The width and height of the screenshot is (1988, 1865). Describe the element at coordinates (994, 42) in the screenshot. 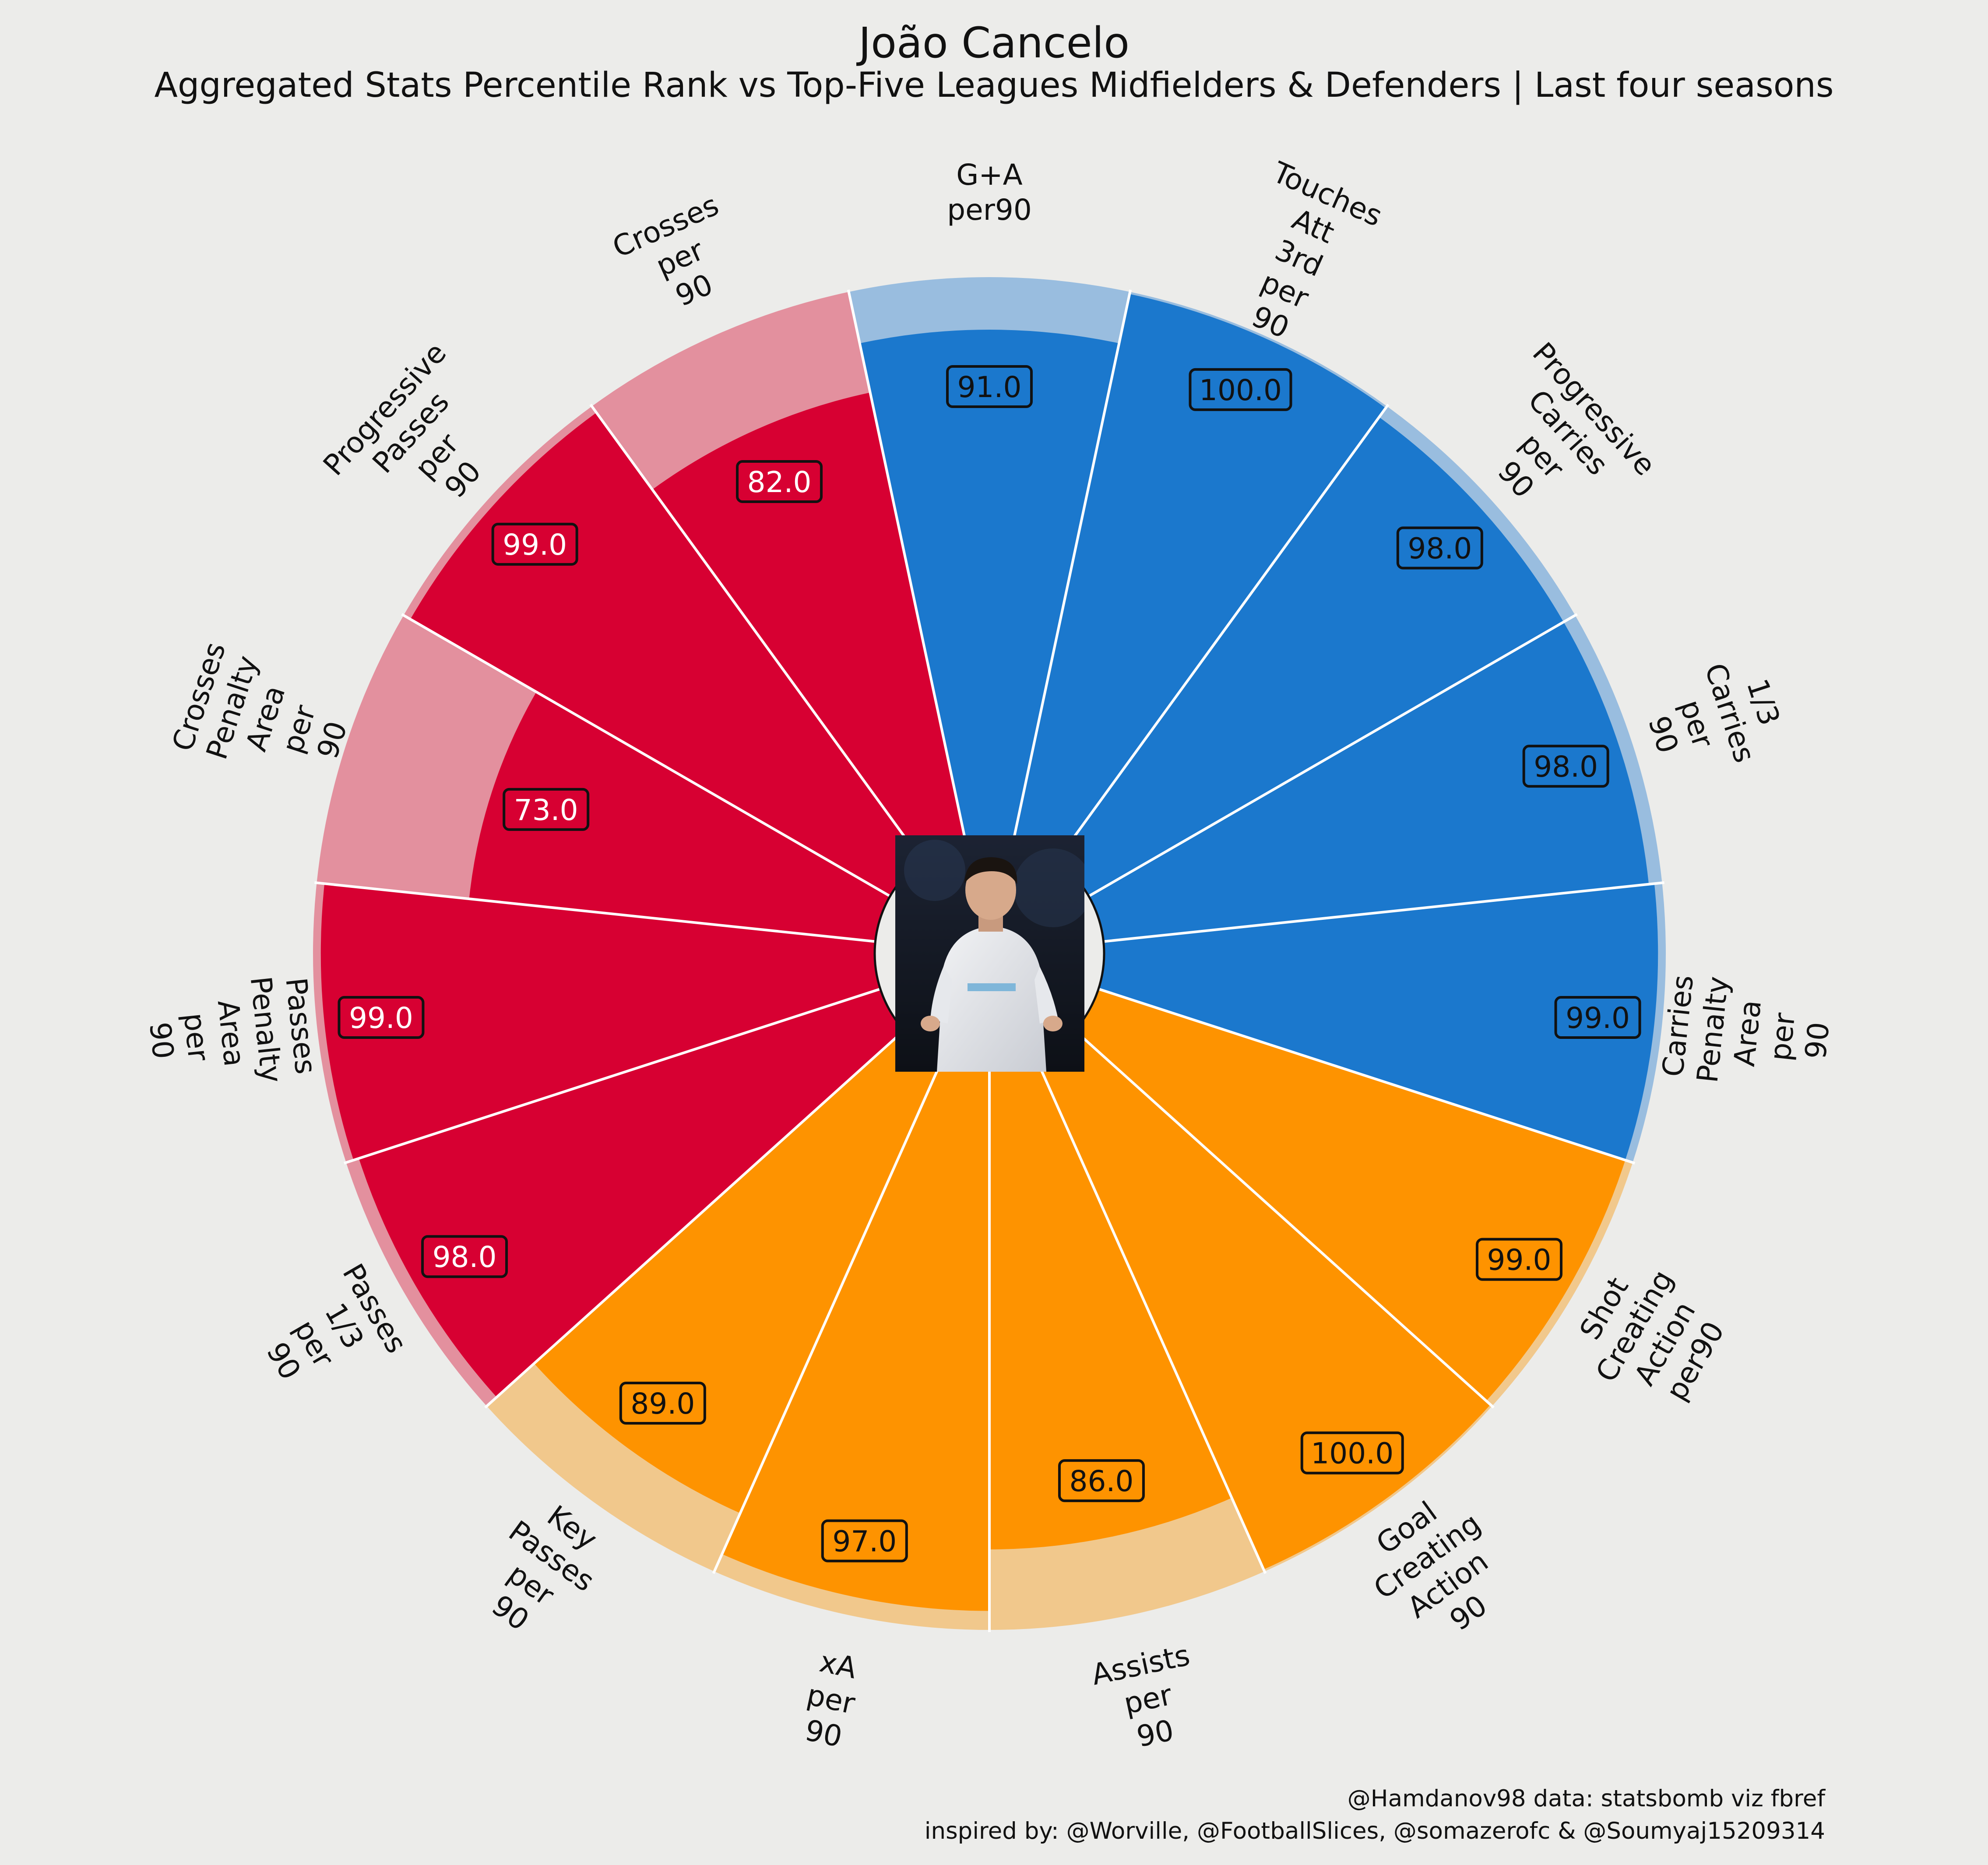

I see `chart-title: João Cancelo` at that location.